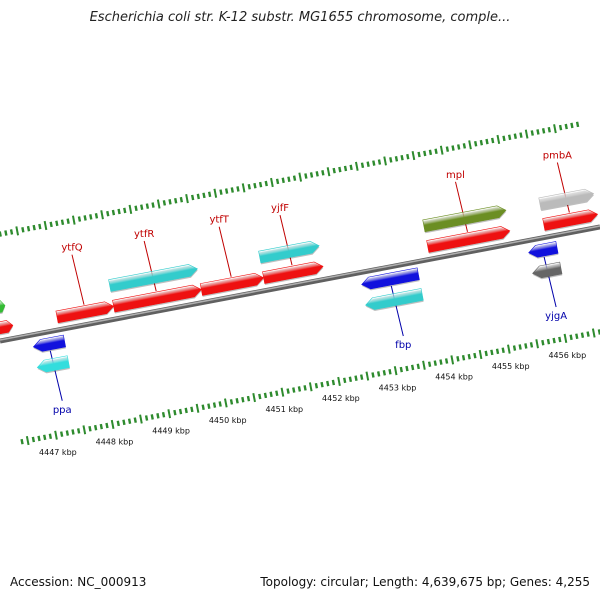 The image size is (600, 600). What do you see at coordinates (403, 345) in the screenshot?
I see `gene-label: fbp` at bounding box center [403, 345].